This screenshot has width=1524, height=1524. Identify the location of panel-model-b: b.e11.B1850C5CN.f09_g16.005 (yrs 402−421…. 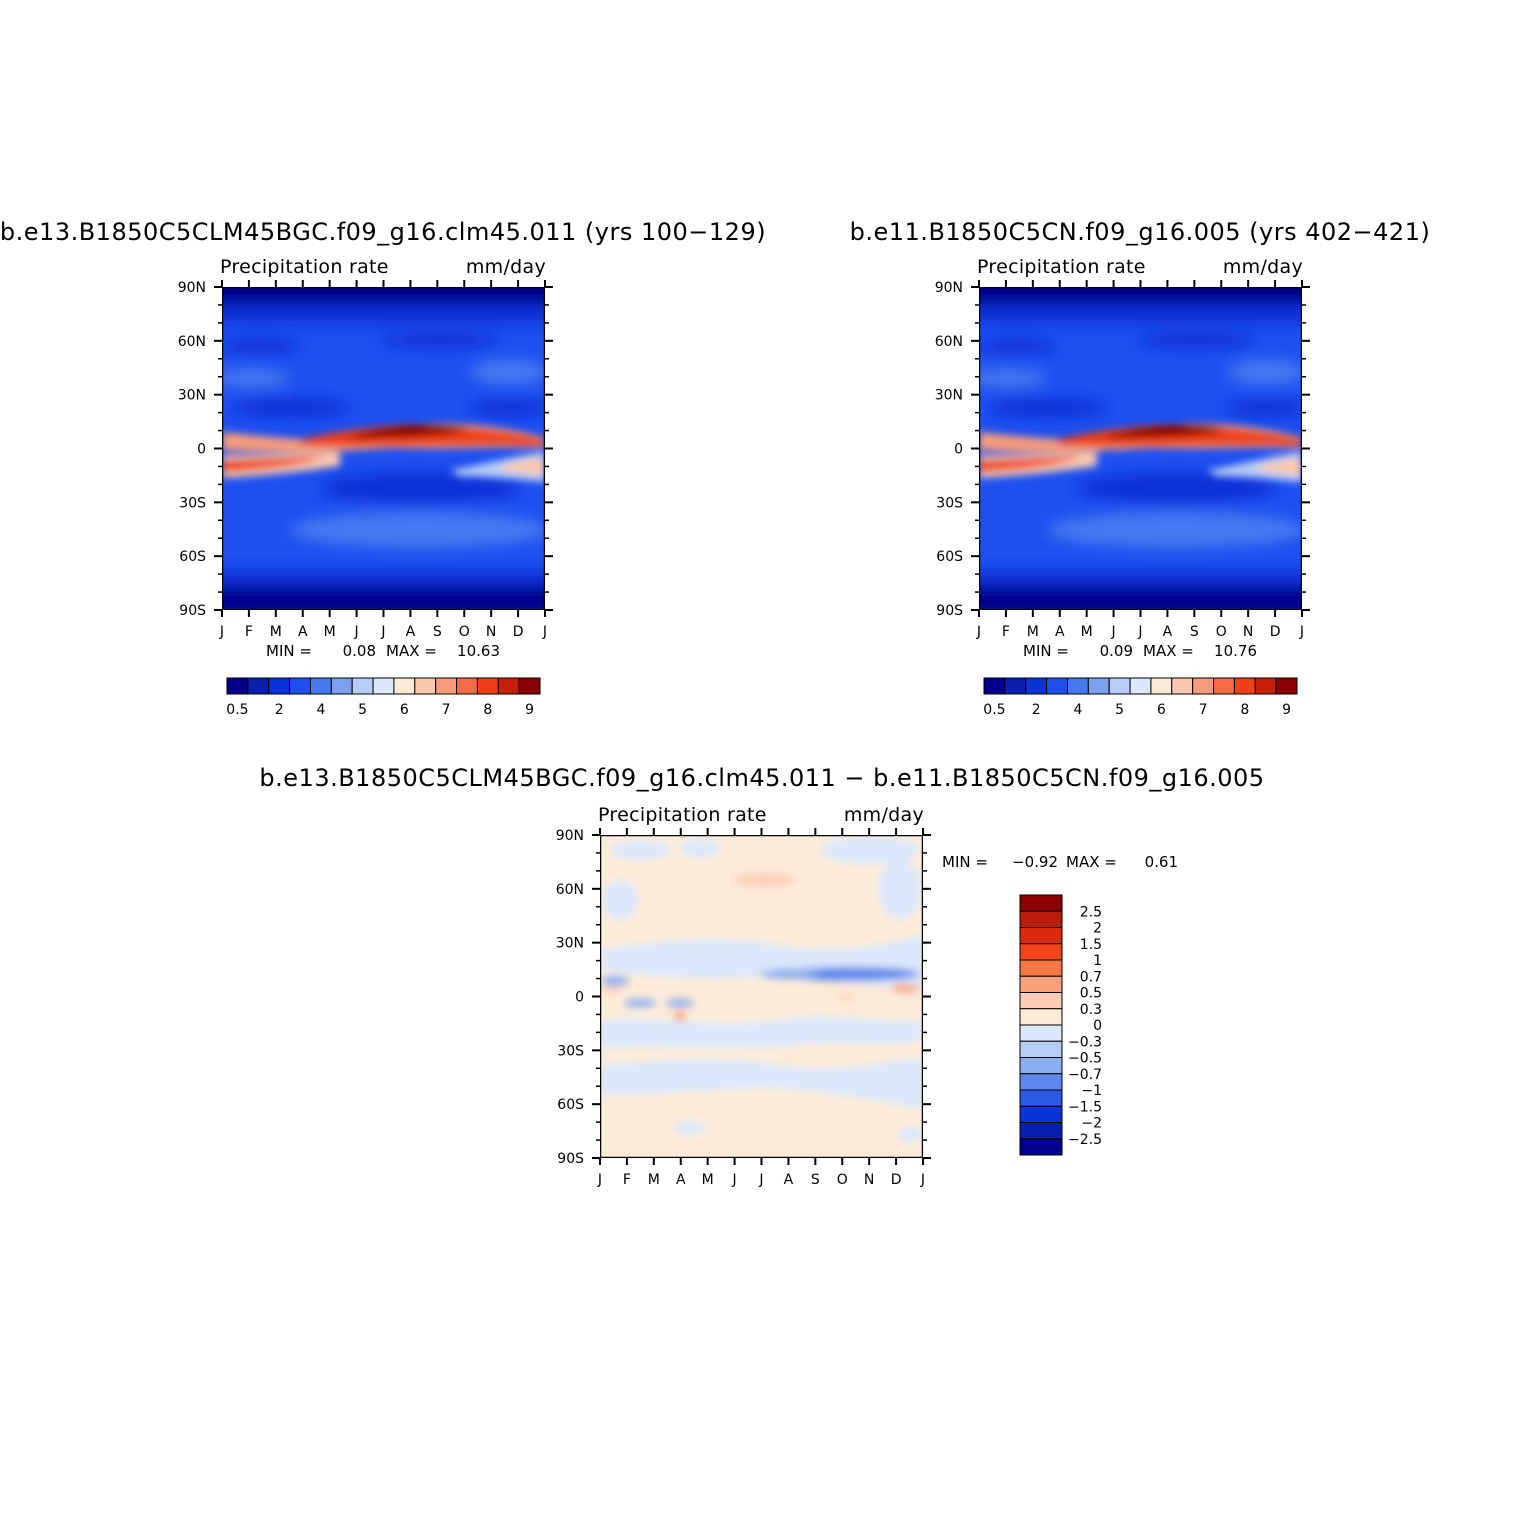
(1140, 468).